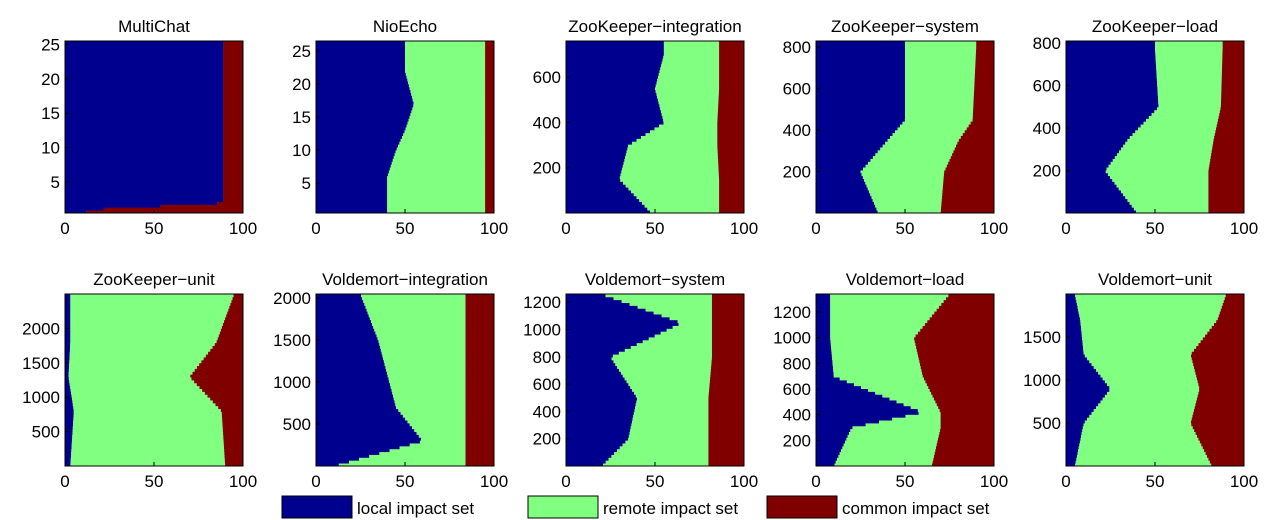 This screenshot has height=520, width=1266. Describe the element at coordinates (802, 507) in the screenshot. I see `legend-swatch-common` at that location.